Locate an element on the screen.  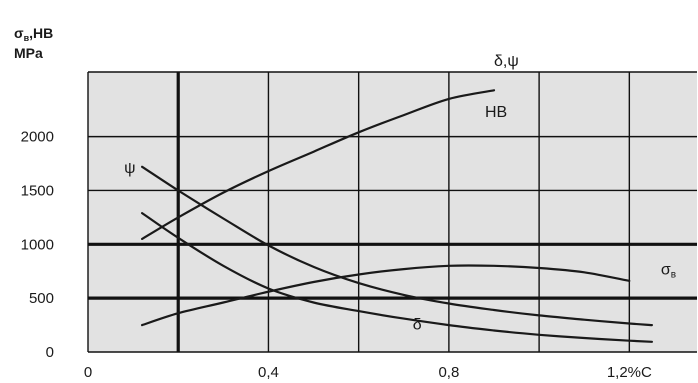
x-tick-label: 0,4 is located at coordinates (268, 372).